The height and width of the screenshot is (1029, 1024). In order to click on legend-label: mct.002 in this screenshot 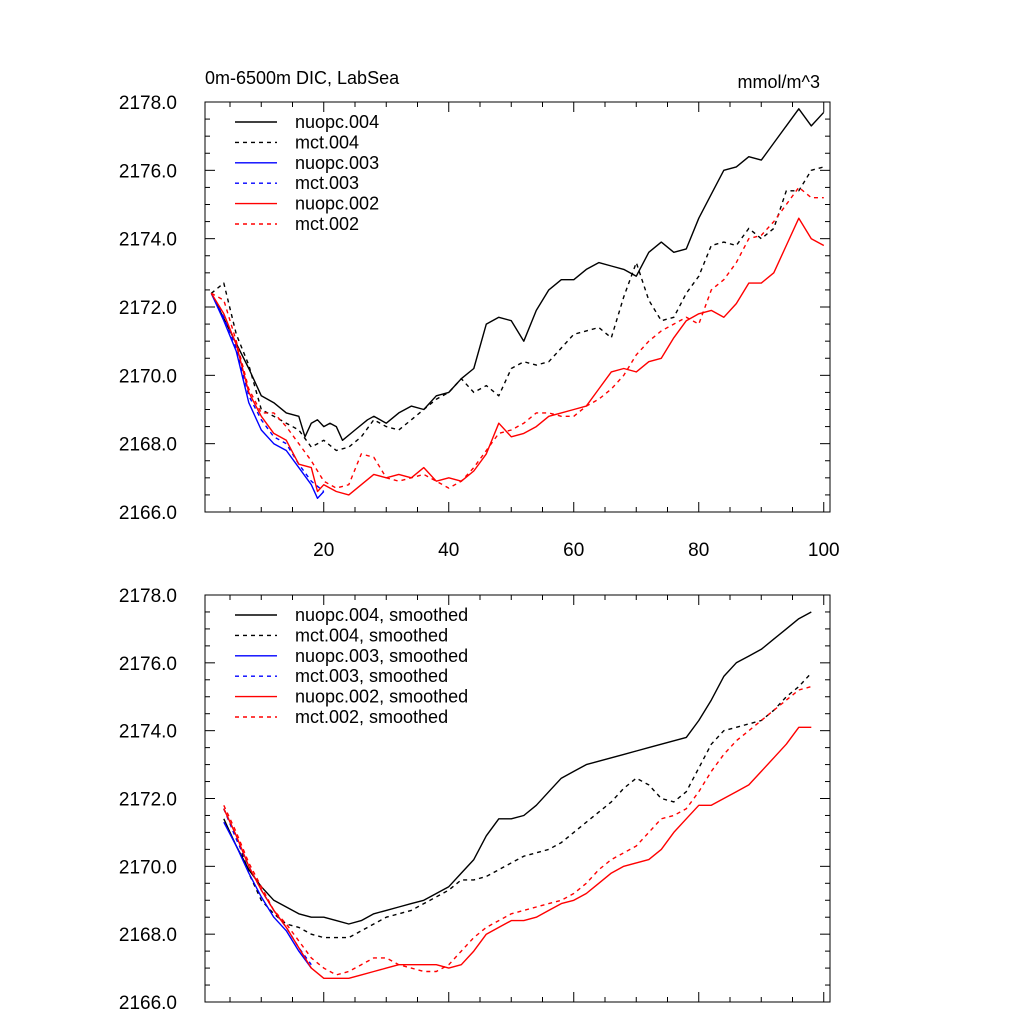, I will do `click(327, 224)`.